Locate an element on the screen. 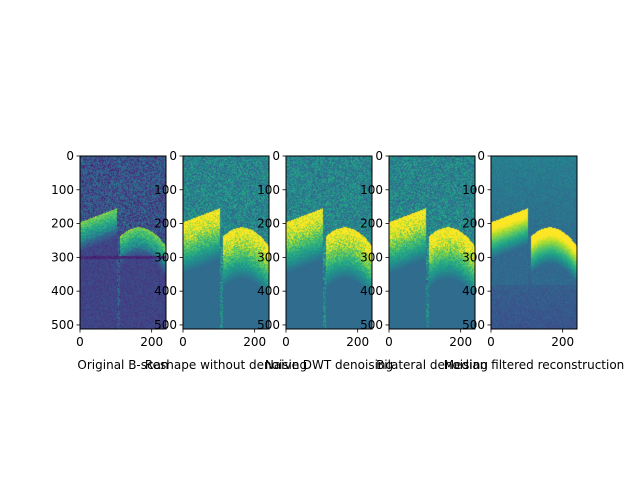  panel-label-reshape: Reshape without denoising is located at coordinates (226, 365).